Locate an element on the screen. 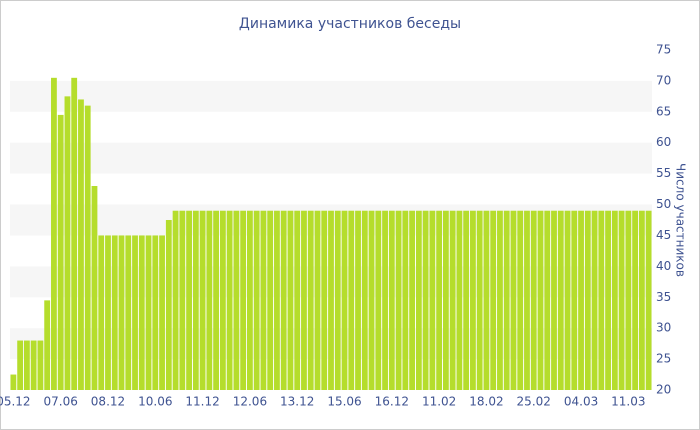 The height and width of the screenshot is (430, 700). y-tick-label: 75 is located at coordinates (663, 50).